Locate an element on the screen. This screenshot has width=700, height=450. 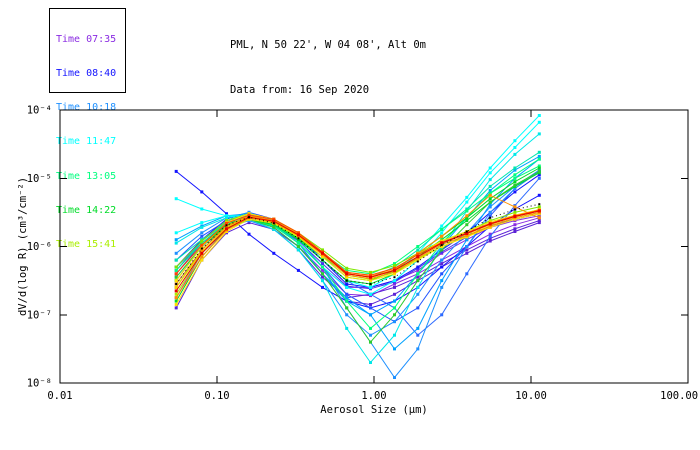
y-axis-title: dV/d(log R) (cm³/cm⁻²) is located at coordinates (23, 246).